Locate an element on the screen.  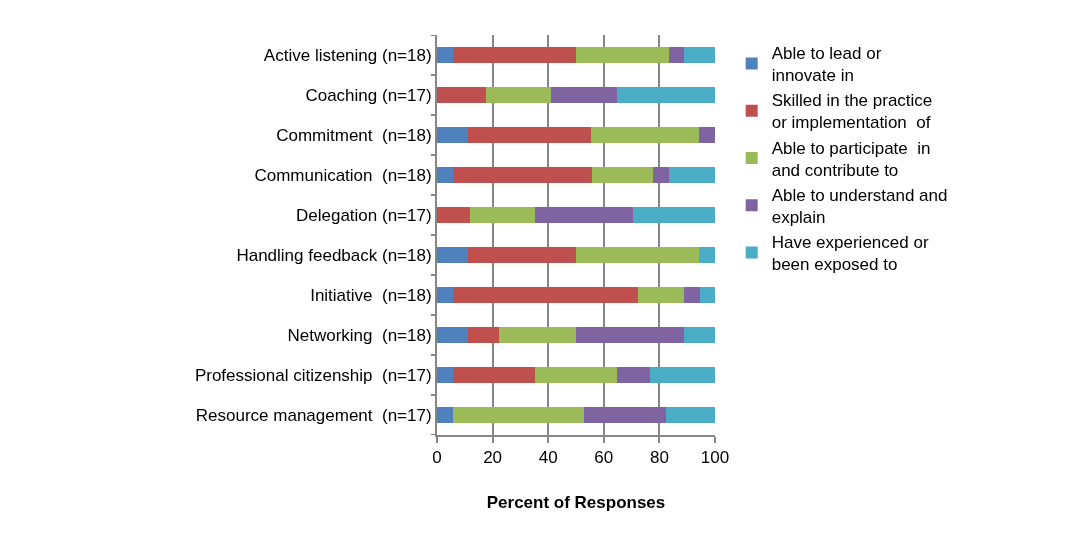
y-tick-label: Professional citizenship (n=17) is located at coordinates (313, 375).